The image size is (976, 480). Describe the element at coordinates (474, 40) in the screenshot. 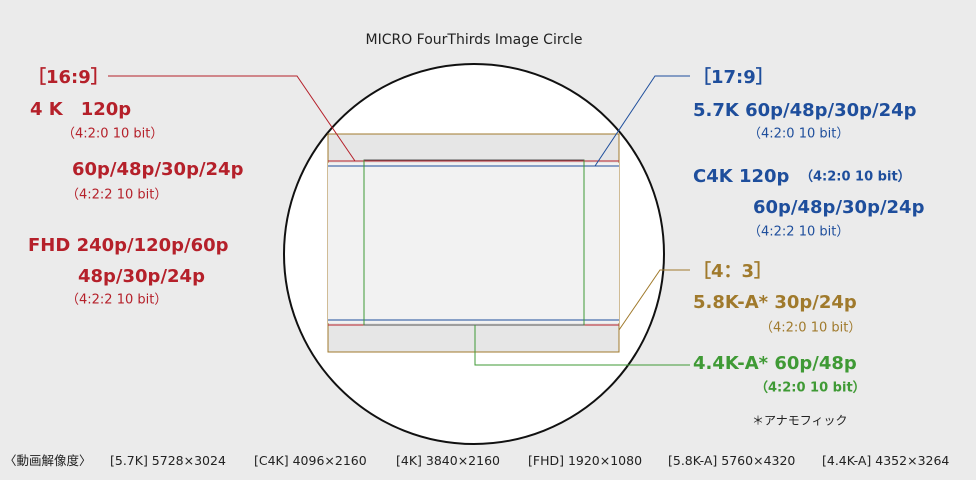

I see `title: MICRO FourThirds Image Circle` at that location.